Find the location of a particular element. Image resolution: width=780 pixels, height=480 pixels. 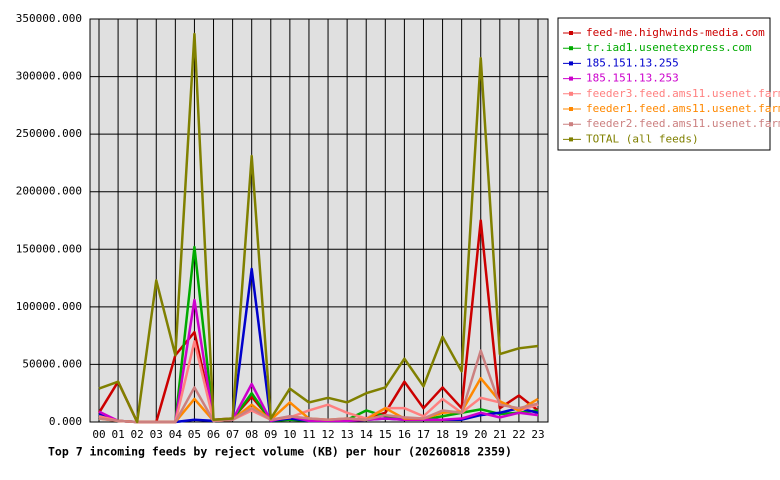

legend-label: 185.151.13.255 is located at coordinates (632, 62).